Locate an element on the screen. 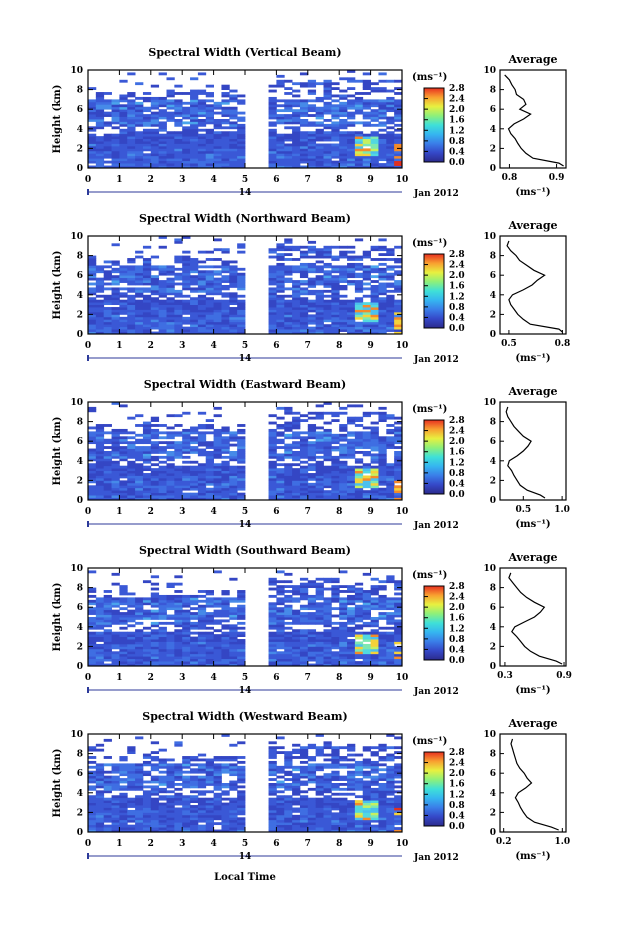 Image resolution: width=622 pixels, height=929 pixels. colorbar is located at coordinates (434, 457).